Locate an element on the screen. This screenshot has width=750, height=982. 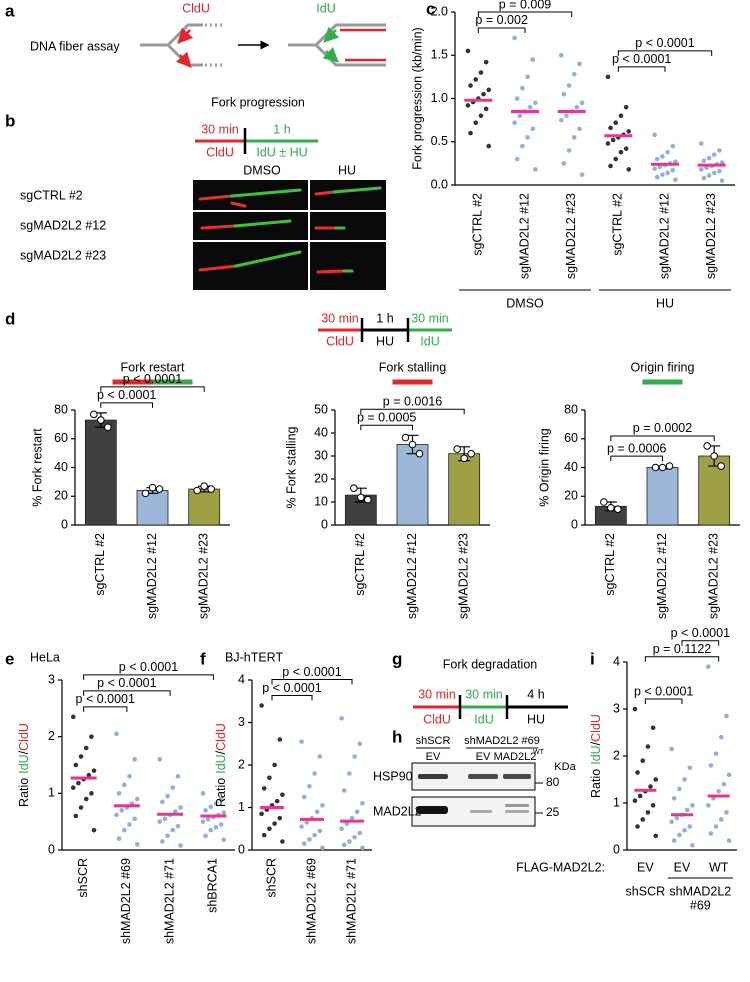
y-tick-label: 1.5 is located at coordinates (439, 55).